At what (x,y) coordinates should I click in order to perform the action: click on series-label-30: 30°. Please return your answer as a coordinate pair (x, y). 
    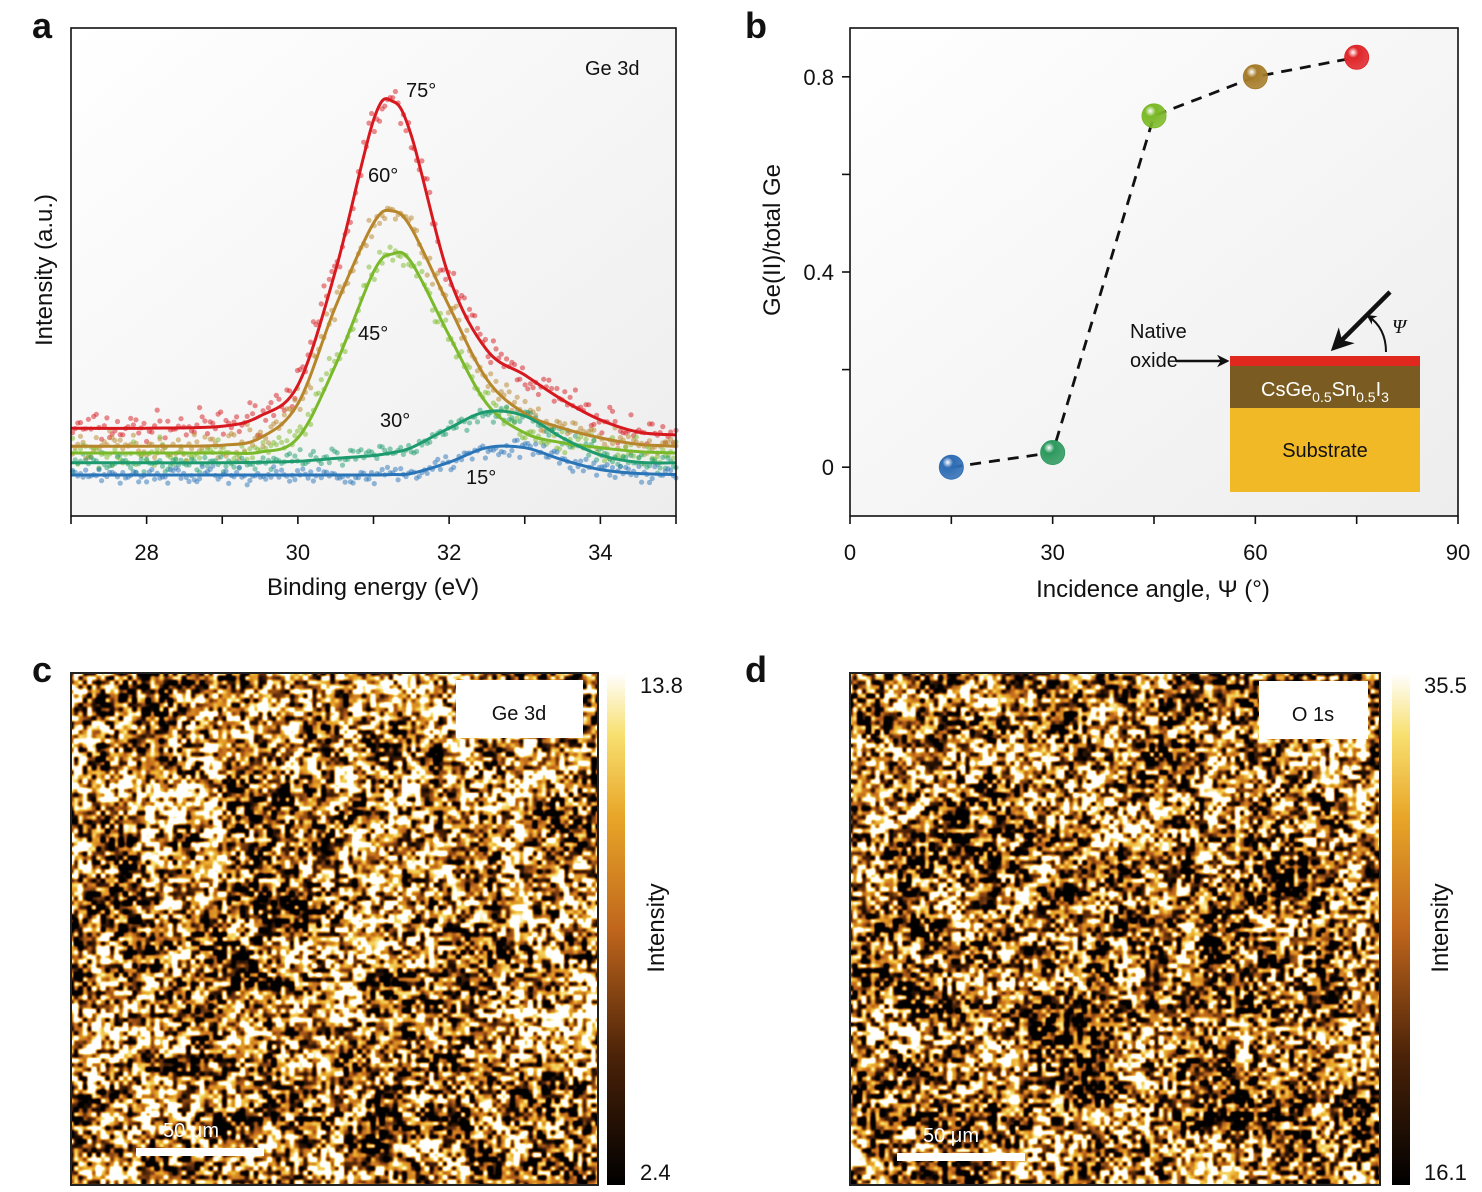
    Looking at the image, I should click on (395, 421).